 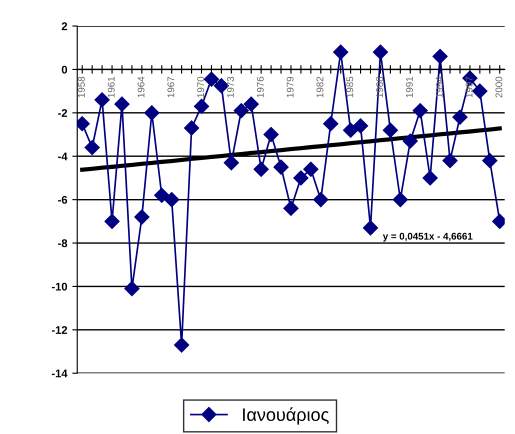 I want to click on y-tick-label: 2, so click(x=65, y=26).